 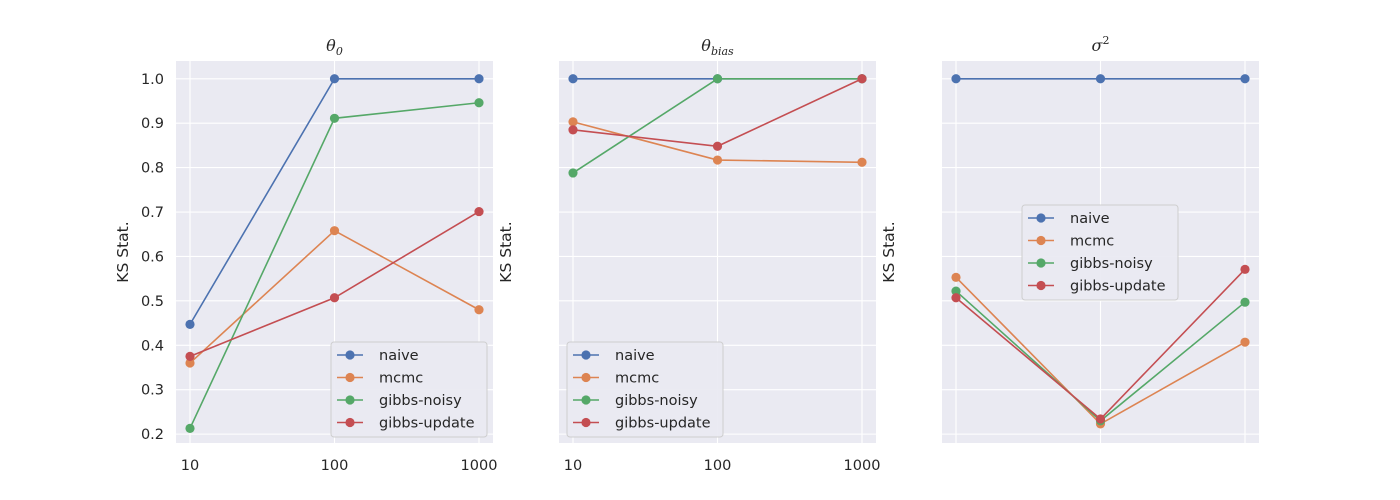 What do you see at coordinates (152, 169) in the screenshot?
I see `y-tick-label: 0.8` at bounding box center [152, 169].